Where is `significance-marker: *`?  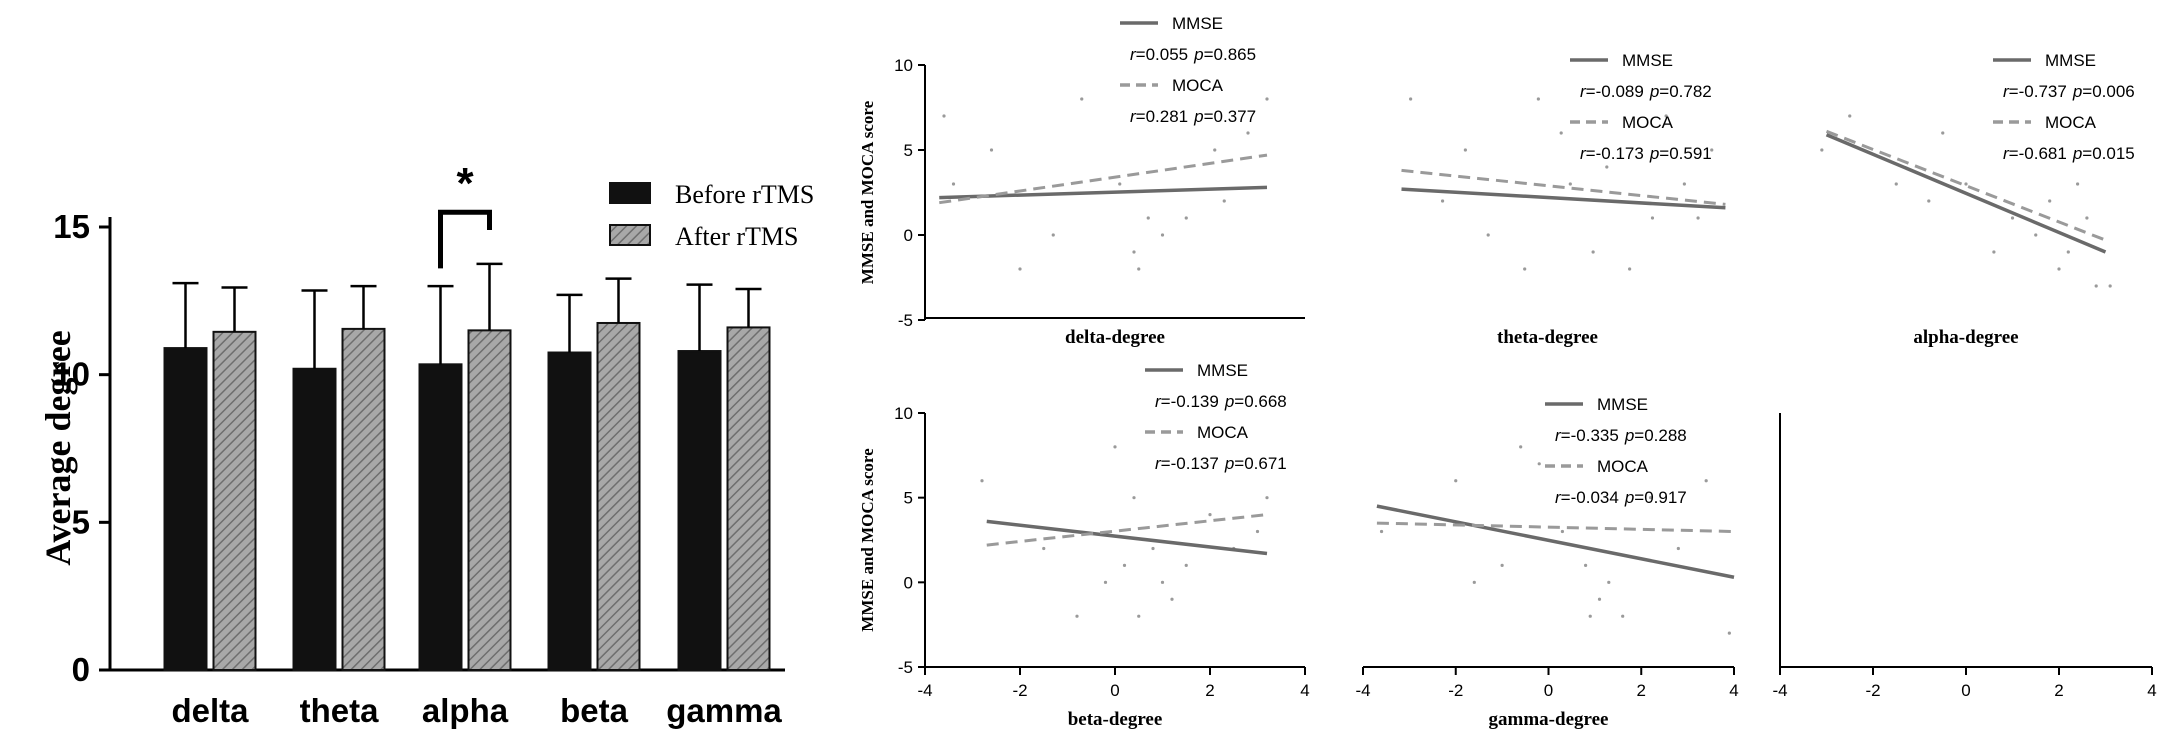
significance-marker: * is located at coordinates (465, 183).